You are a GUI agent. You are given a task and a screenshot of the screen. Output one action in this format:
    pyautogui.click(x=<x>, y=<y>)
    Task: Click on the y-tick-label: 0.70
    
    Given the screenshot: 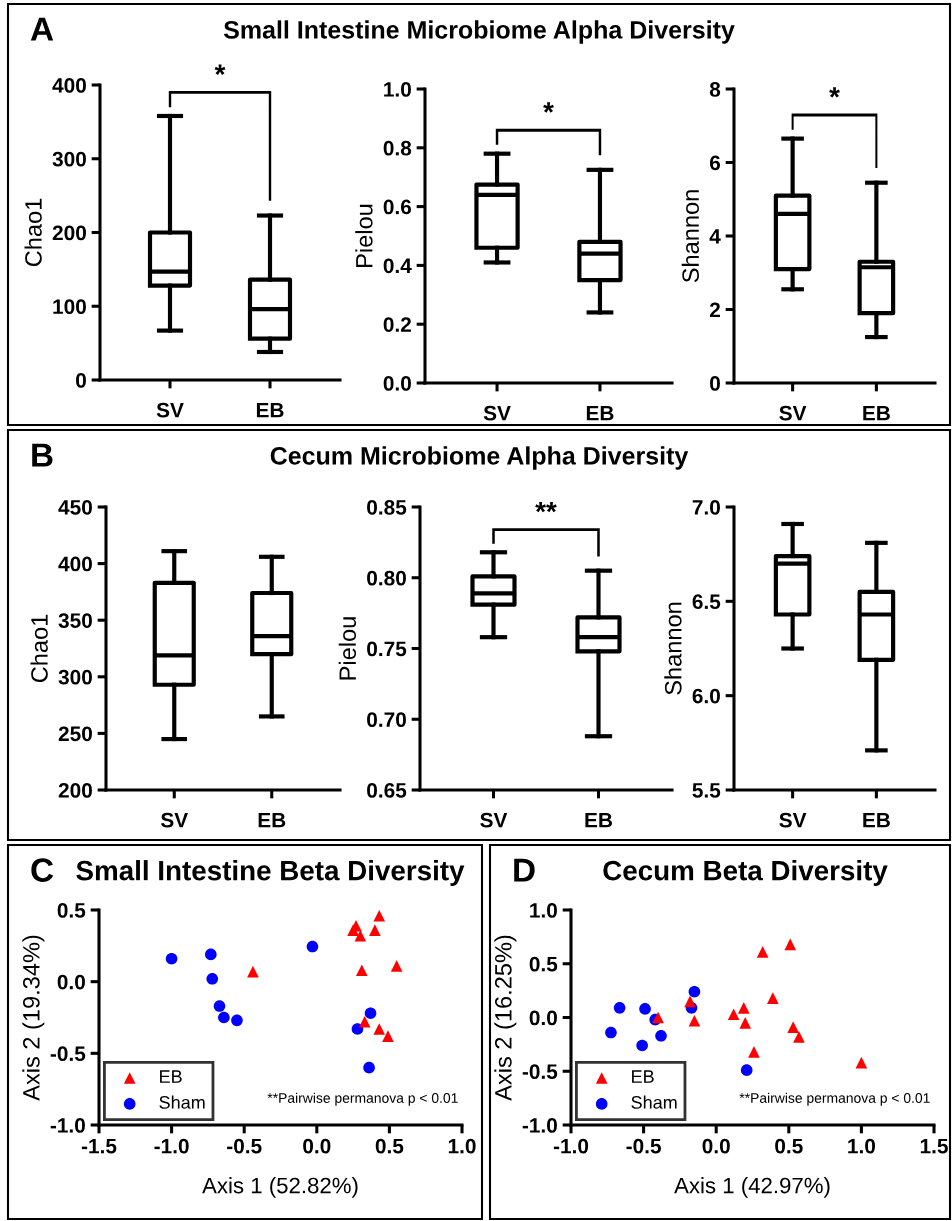 What is the action you would take?
    pyautogui.click(x=386, y=719)
    